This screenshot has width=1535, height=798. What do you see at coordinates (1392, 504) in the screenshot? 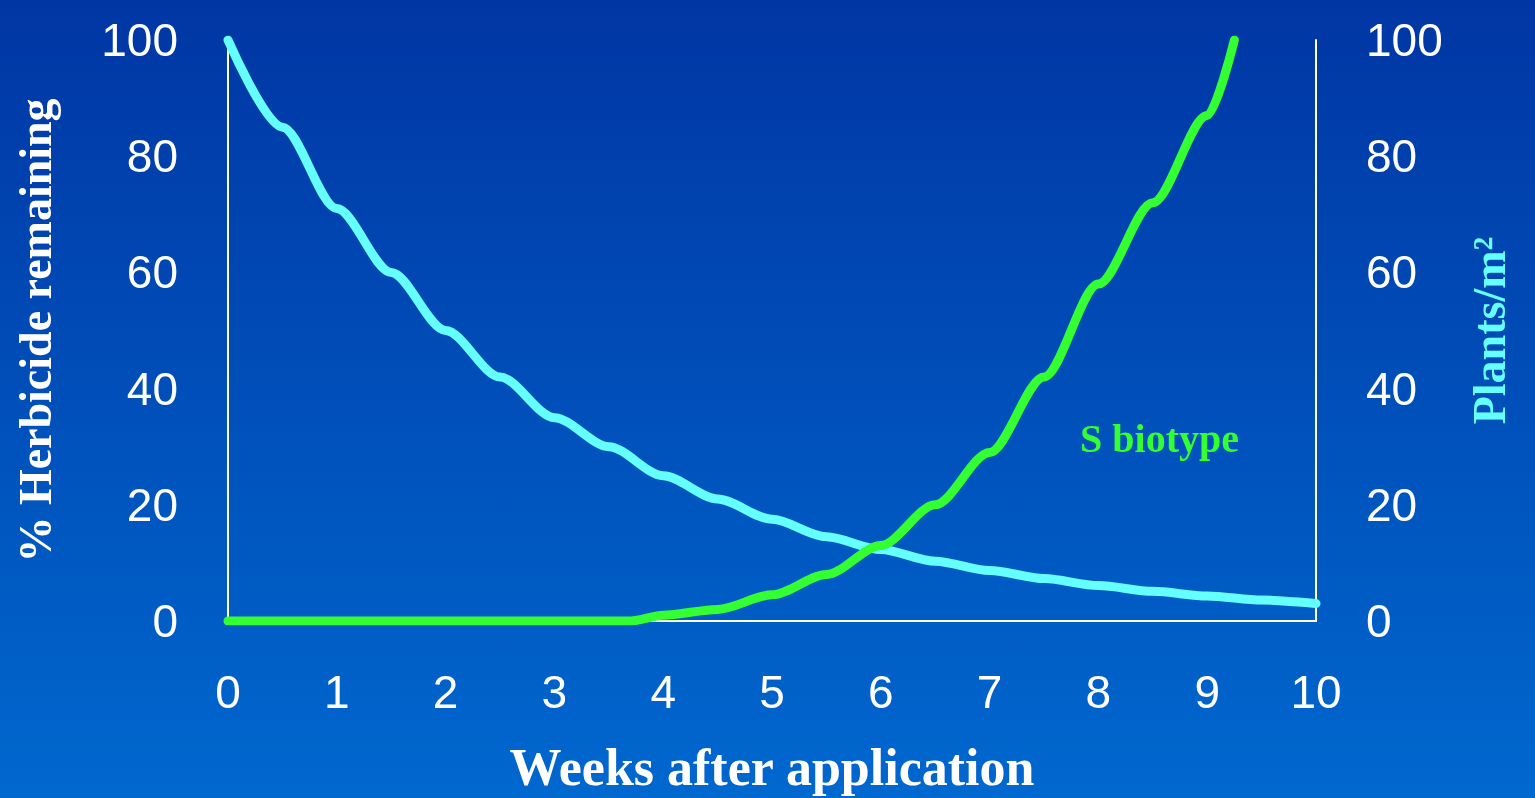
I see `y2-tick-label: 20` at bounding box center [1392, 504].